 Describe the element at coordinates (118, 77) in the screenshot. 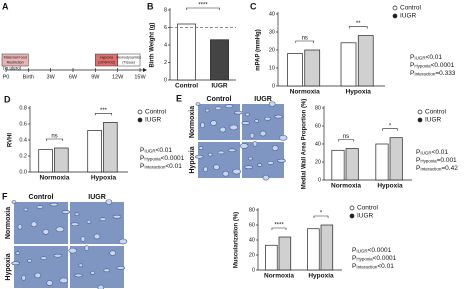

I see `timeline-label: 12W` at that location.